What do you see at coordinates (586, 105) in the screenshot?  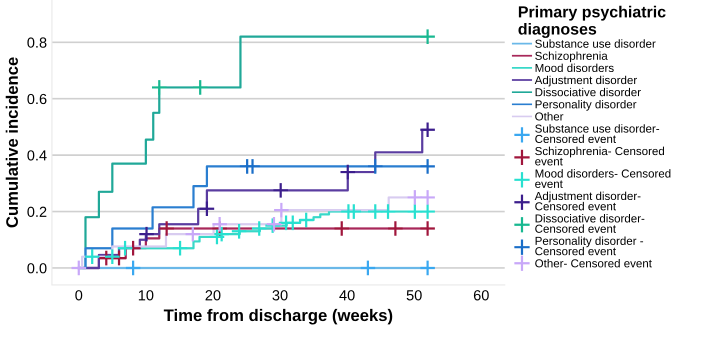 I see `legend-label: Personality disorder` at bounding box center [586, 105].